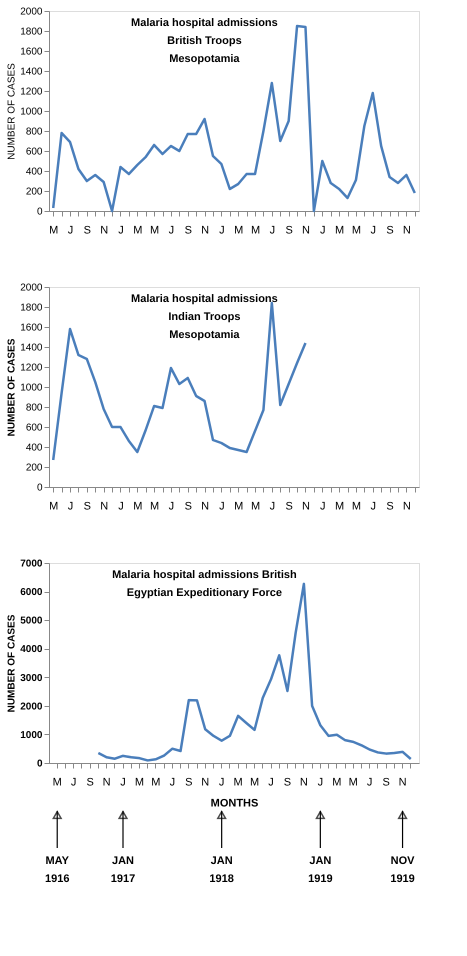  Describe the element at coordinates (31, 650) in the screenshot. I see `y-tick-label: 4000` at that location.